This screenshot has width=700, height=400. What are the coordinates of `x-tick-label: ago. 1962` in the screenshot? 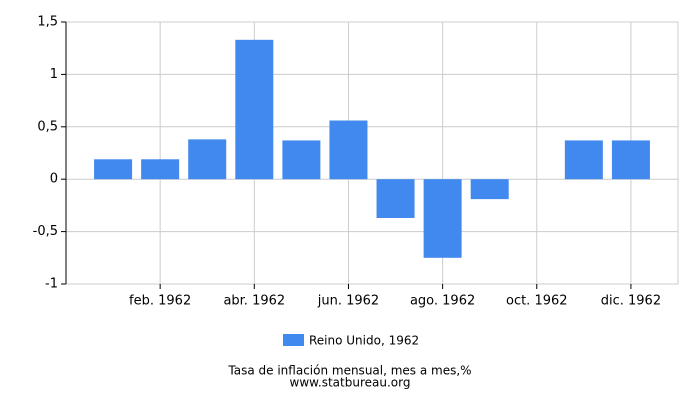 It's located at (442, 301).